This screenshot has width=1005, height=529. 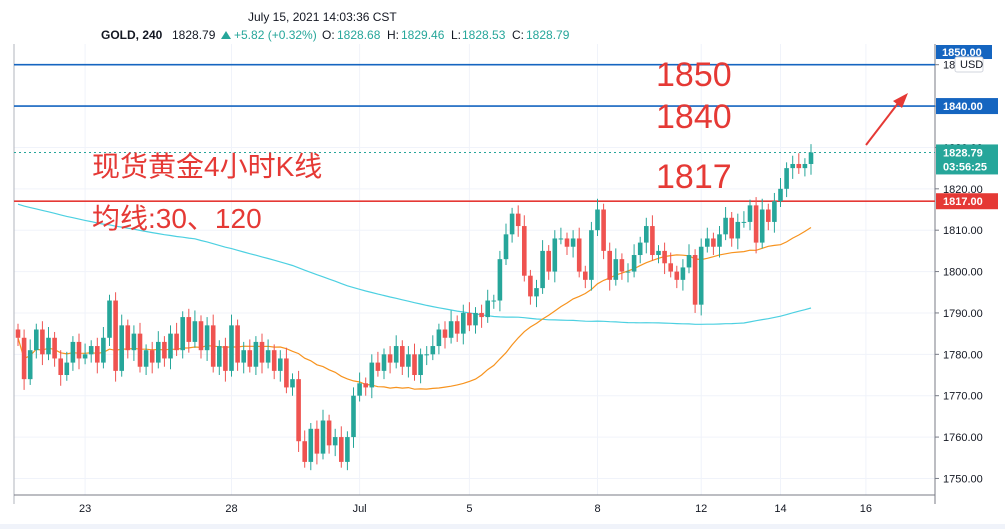 What do you see at coordinates (969, 64) in the screenshot?
I see `currency-box` at bounding box center [969, 64].